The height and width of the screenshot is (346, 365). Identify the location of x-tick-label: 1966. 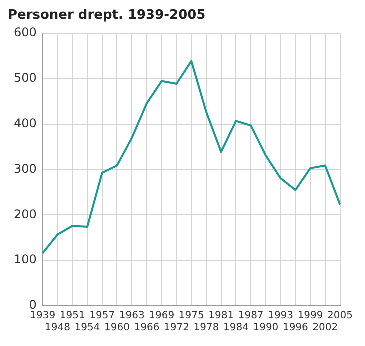
(147, 328).